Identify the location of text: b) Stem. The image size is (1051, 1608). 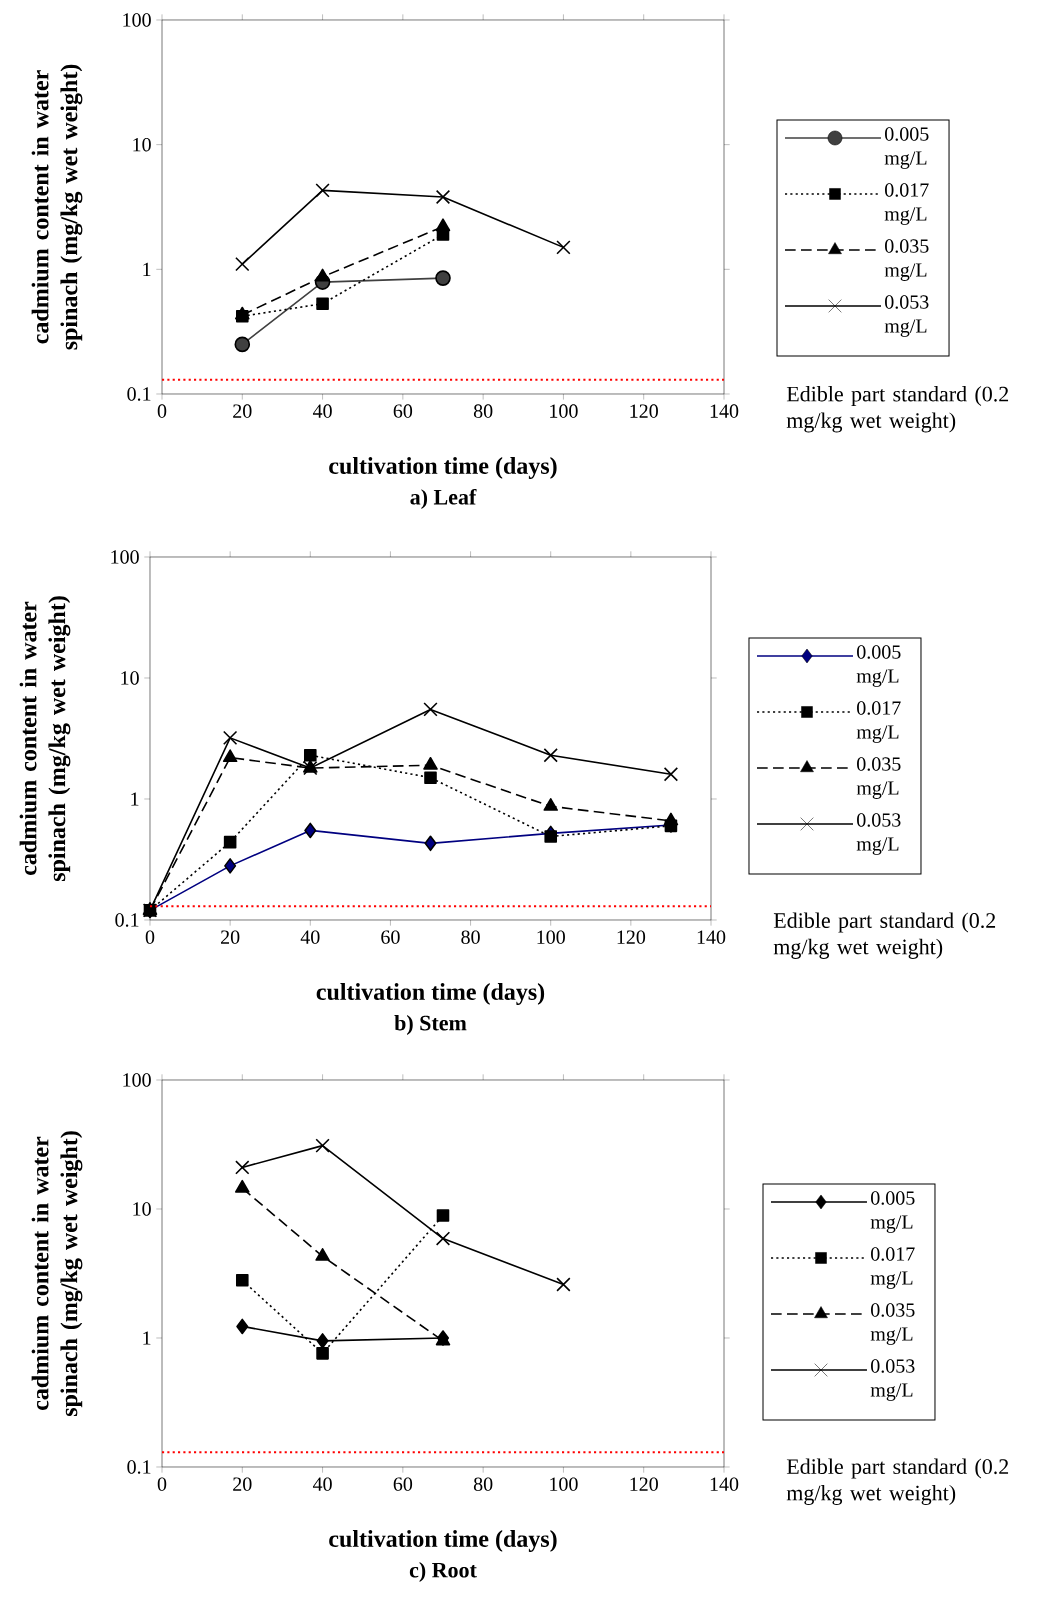
(430, 1025).